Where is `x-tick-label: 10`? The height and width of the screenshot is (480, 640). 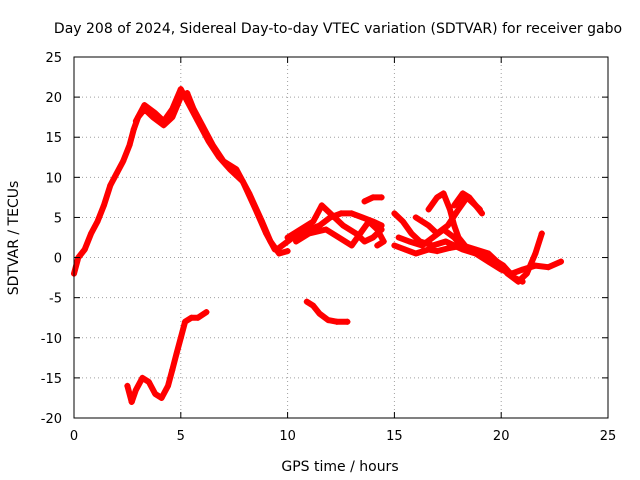 x-tick-label: 10 is located at coordinates (287, 436).